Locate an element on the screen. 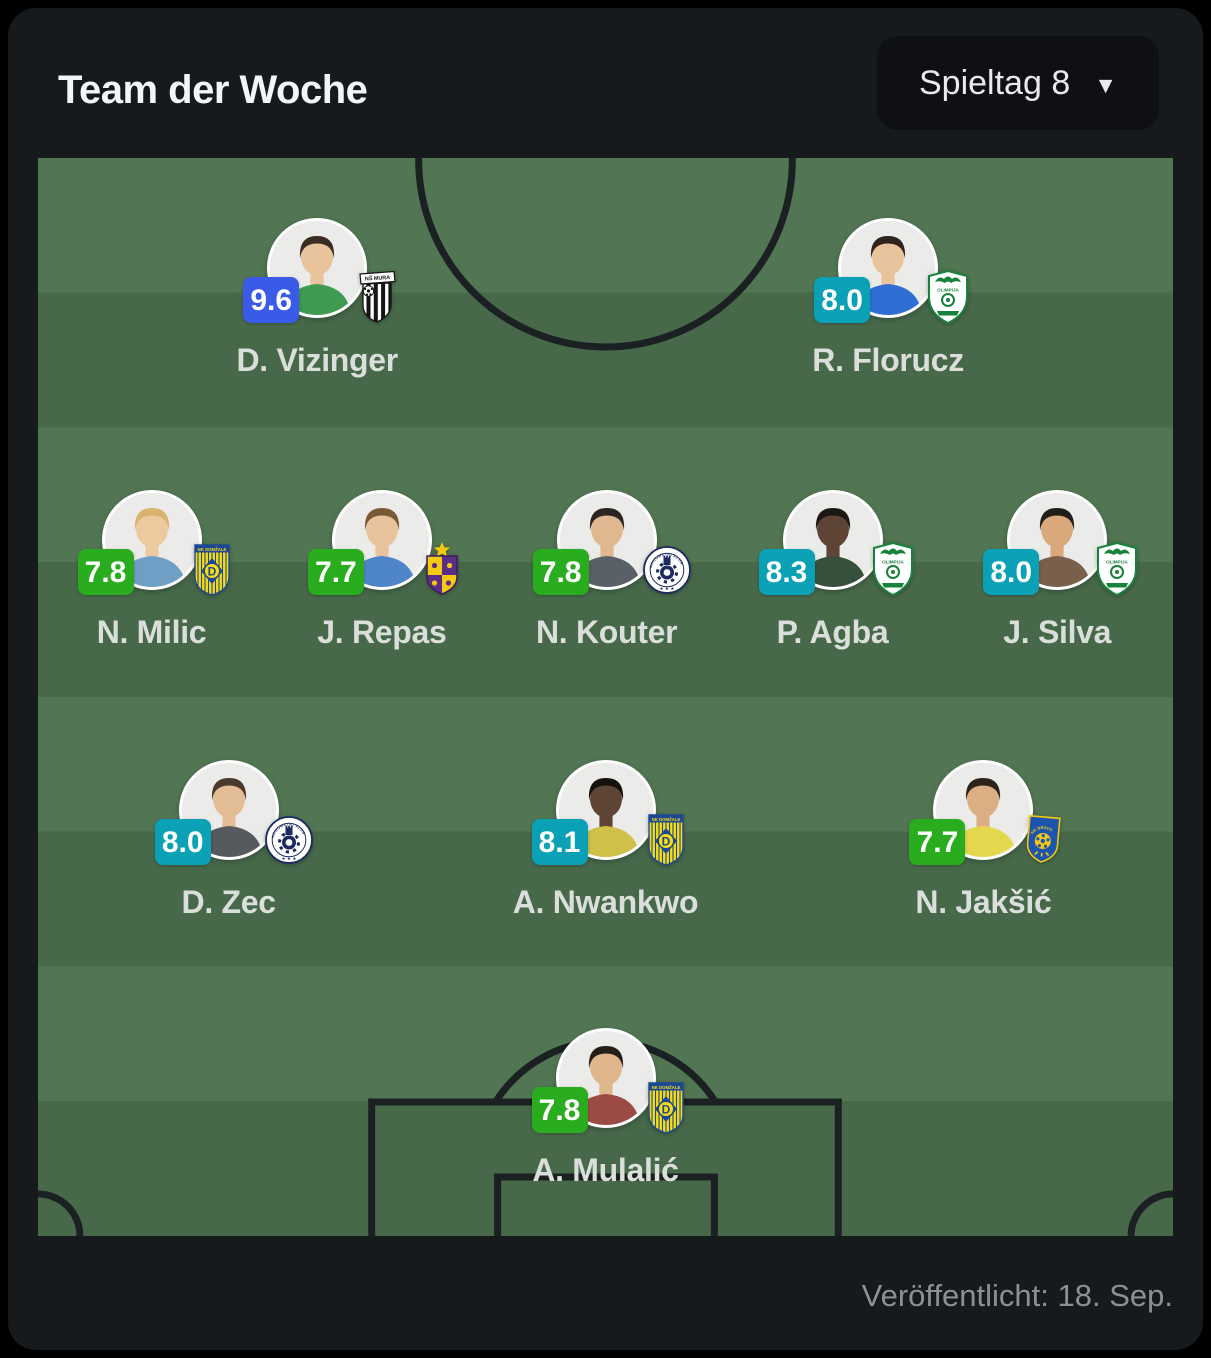  rating-badge: 8.3 is located at coordinates (786, 572).